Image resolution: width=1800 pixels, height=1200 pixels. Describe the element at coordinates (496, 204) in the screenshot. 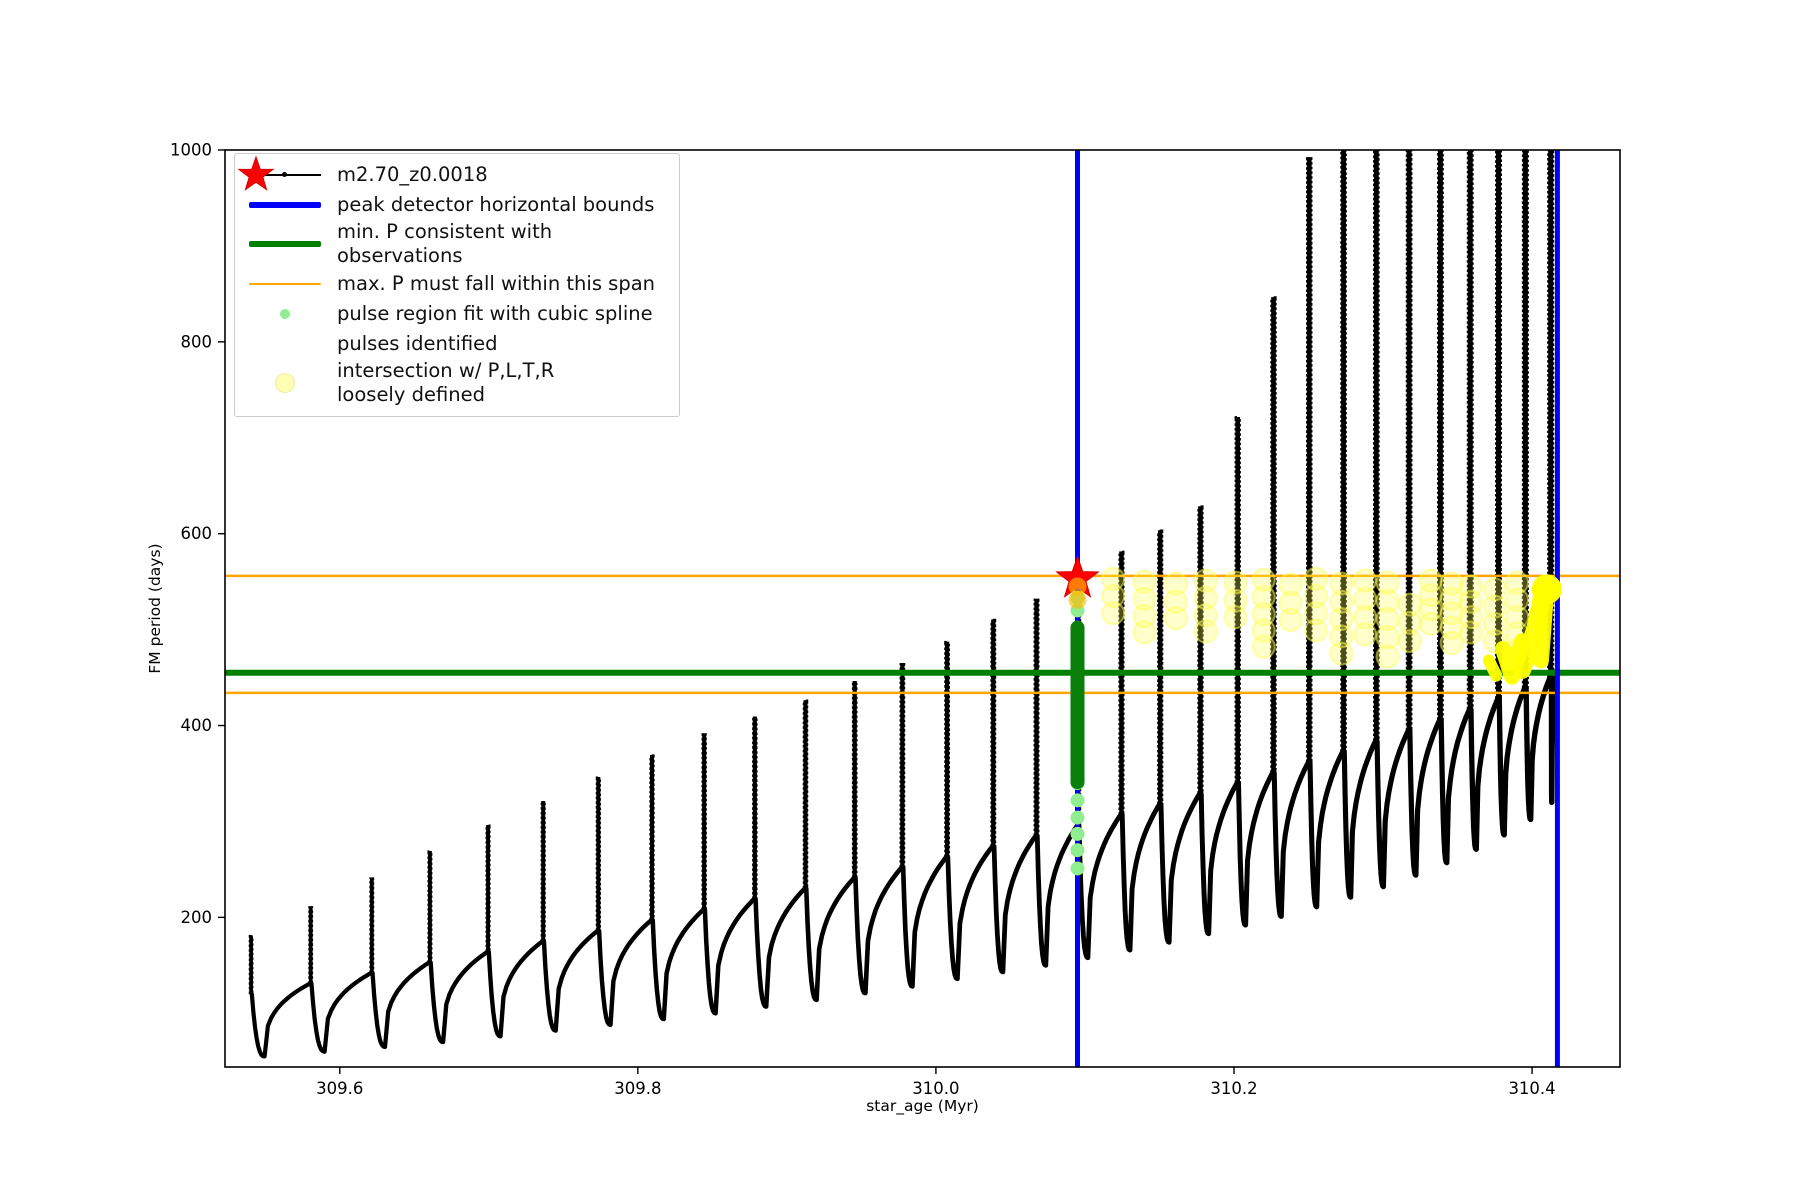

I see `legend-item-label: peak detector horizontal bounds` at that location.